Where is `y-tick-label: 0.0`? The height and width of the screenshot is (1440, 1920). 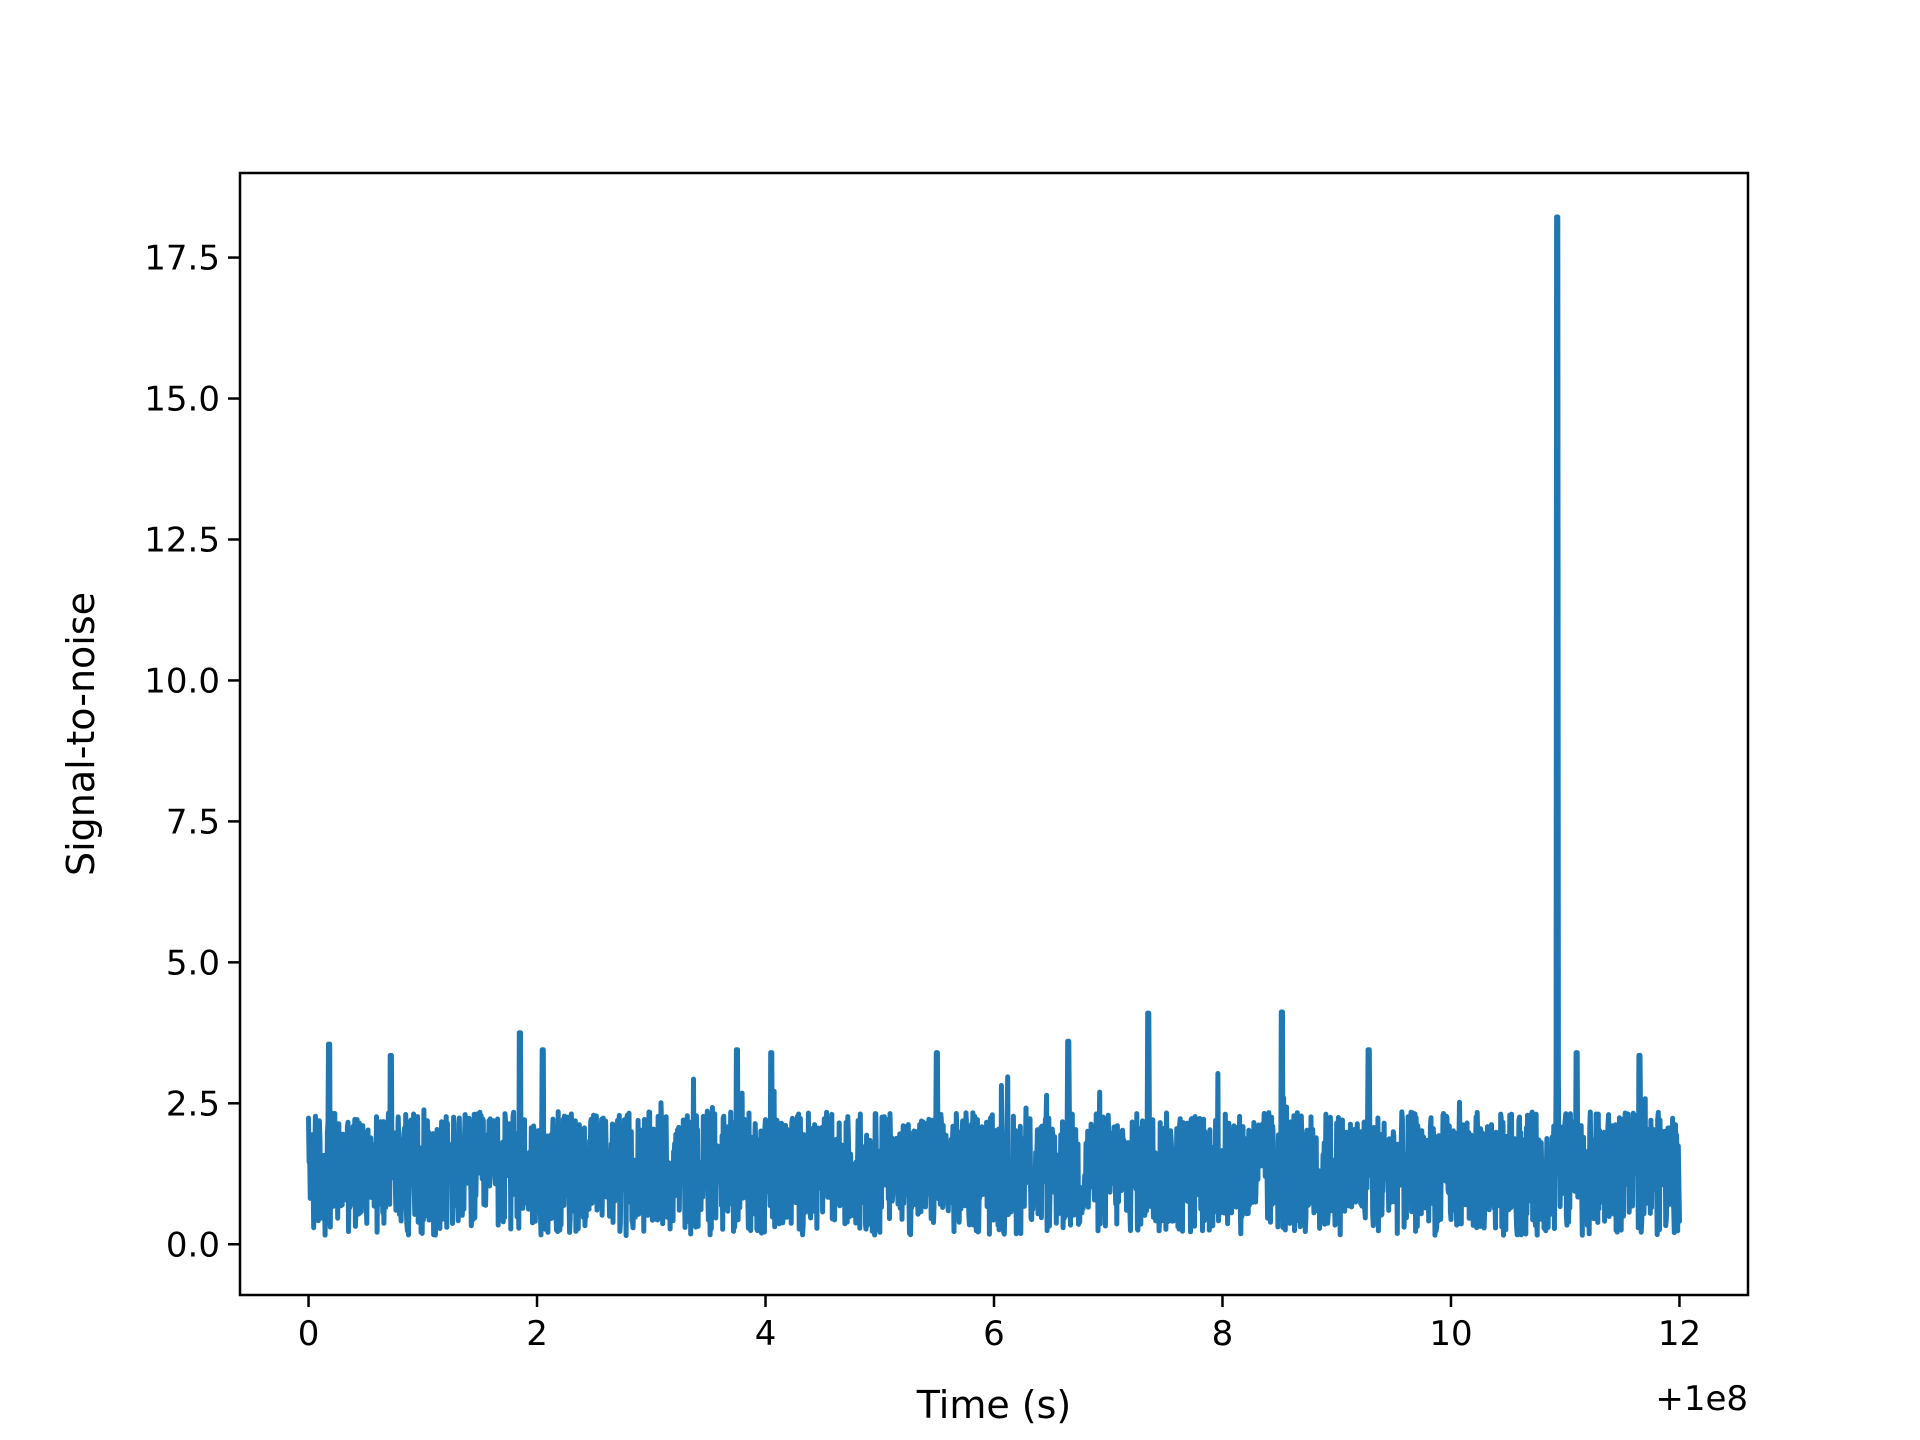
y-tick-label: 0.0 is located at coordinates (193, 1245).